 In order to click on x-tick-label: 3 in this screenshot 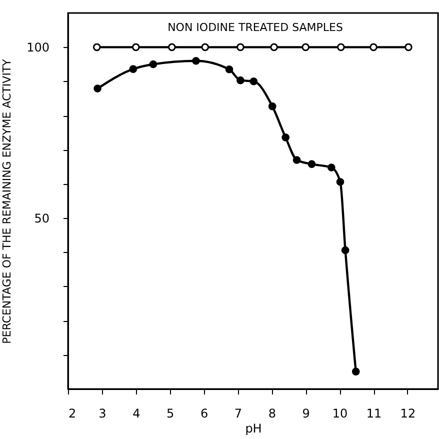, I will do `click(102, 413)`.